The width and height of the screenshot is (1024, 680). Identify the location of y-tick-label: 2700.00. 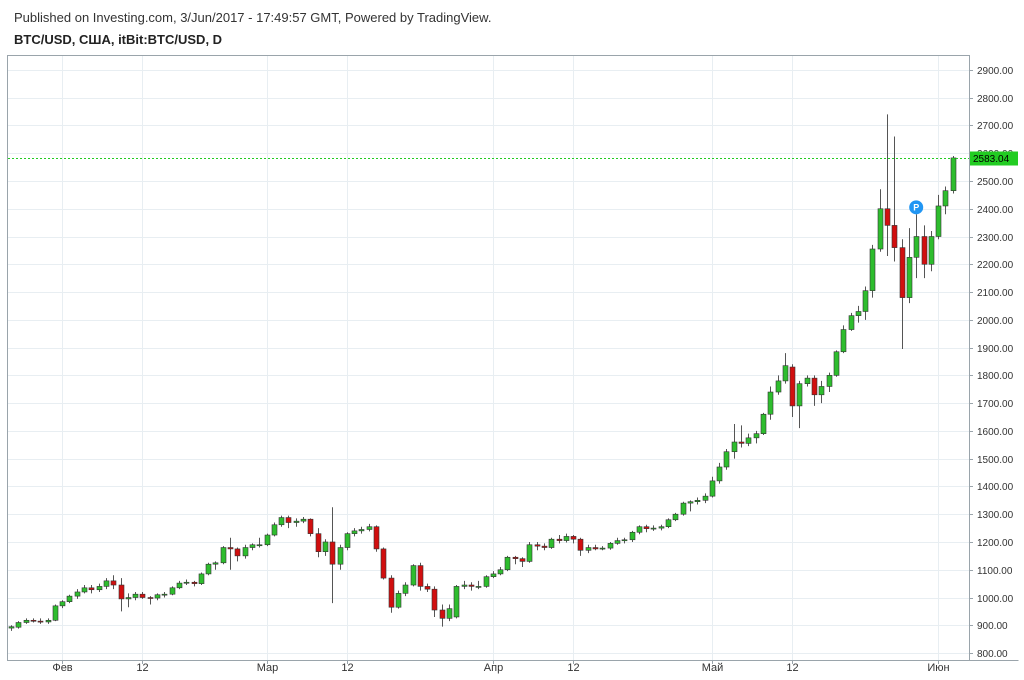
(995, 126).